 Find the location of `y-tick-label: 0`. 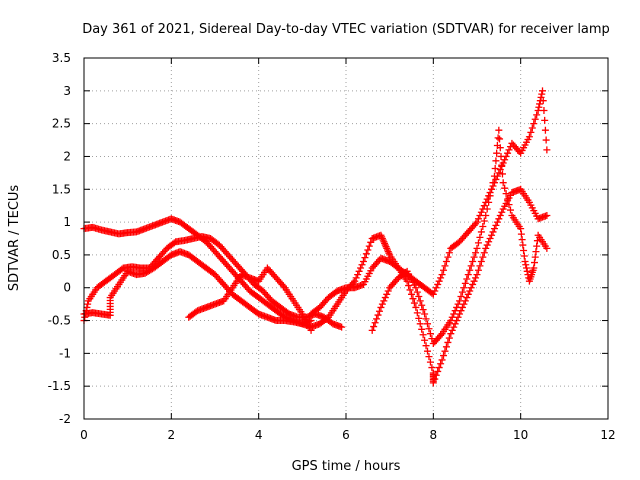

y-tick-label: 0 is located at coordinates (67, 288).